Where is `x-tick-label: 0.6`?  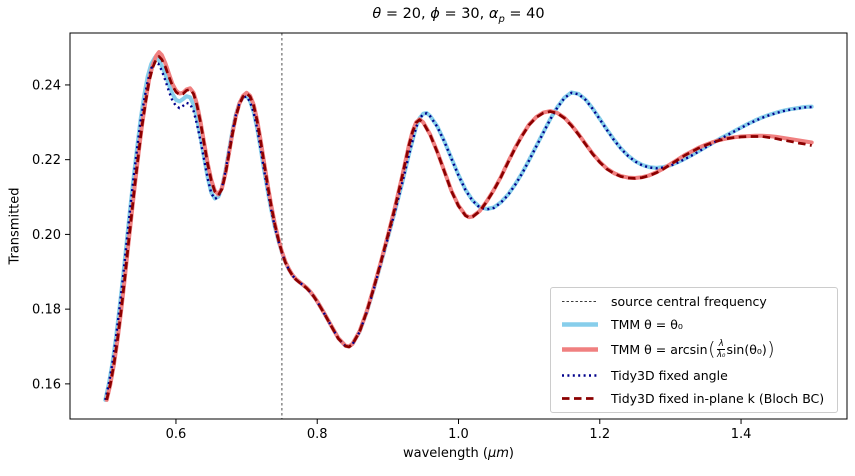
x-tick-label: 0.6 is located at coordinates (176, 434).